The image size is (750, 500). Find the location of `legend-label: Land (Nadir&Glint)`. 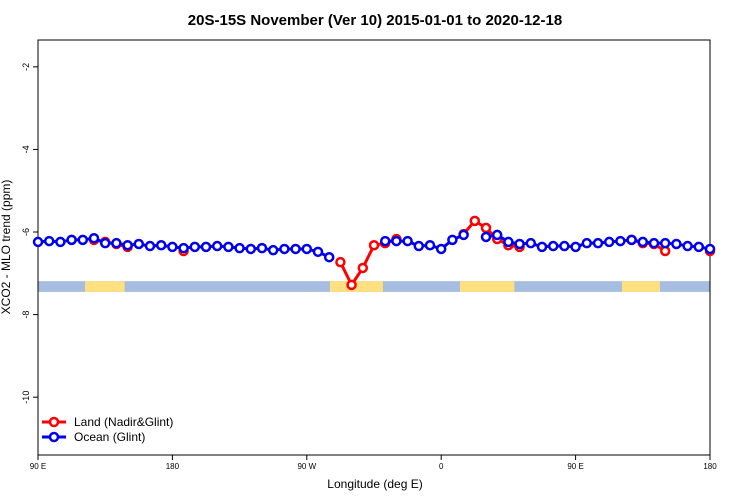

legend-label: Land (Nadir&Glint) is located at coordinates (123, 422).